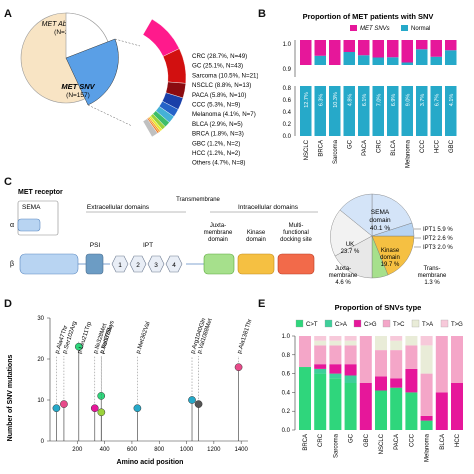  I want to click on e-category-label: HCC, so click(458, 440).